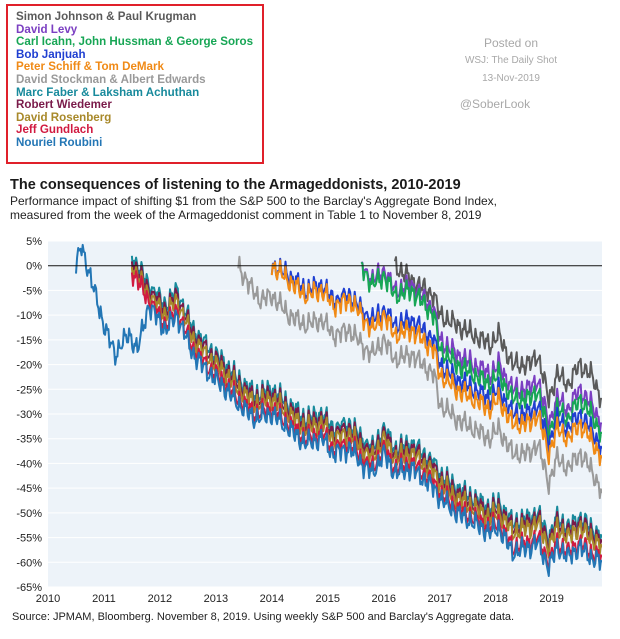 This screenshot has width=620, height=639. I want to click on x-tick-label: 2014, so click(272, 599).